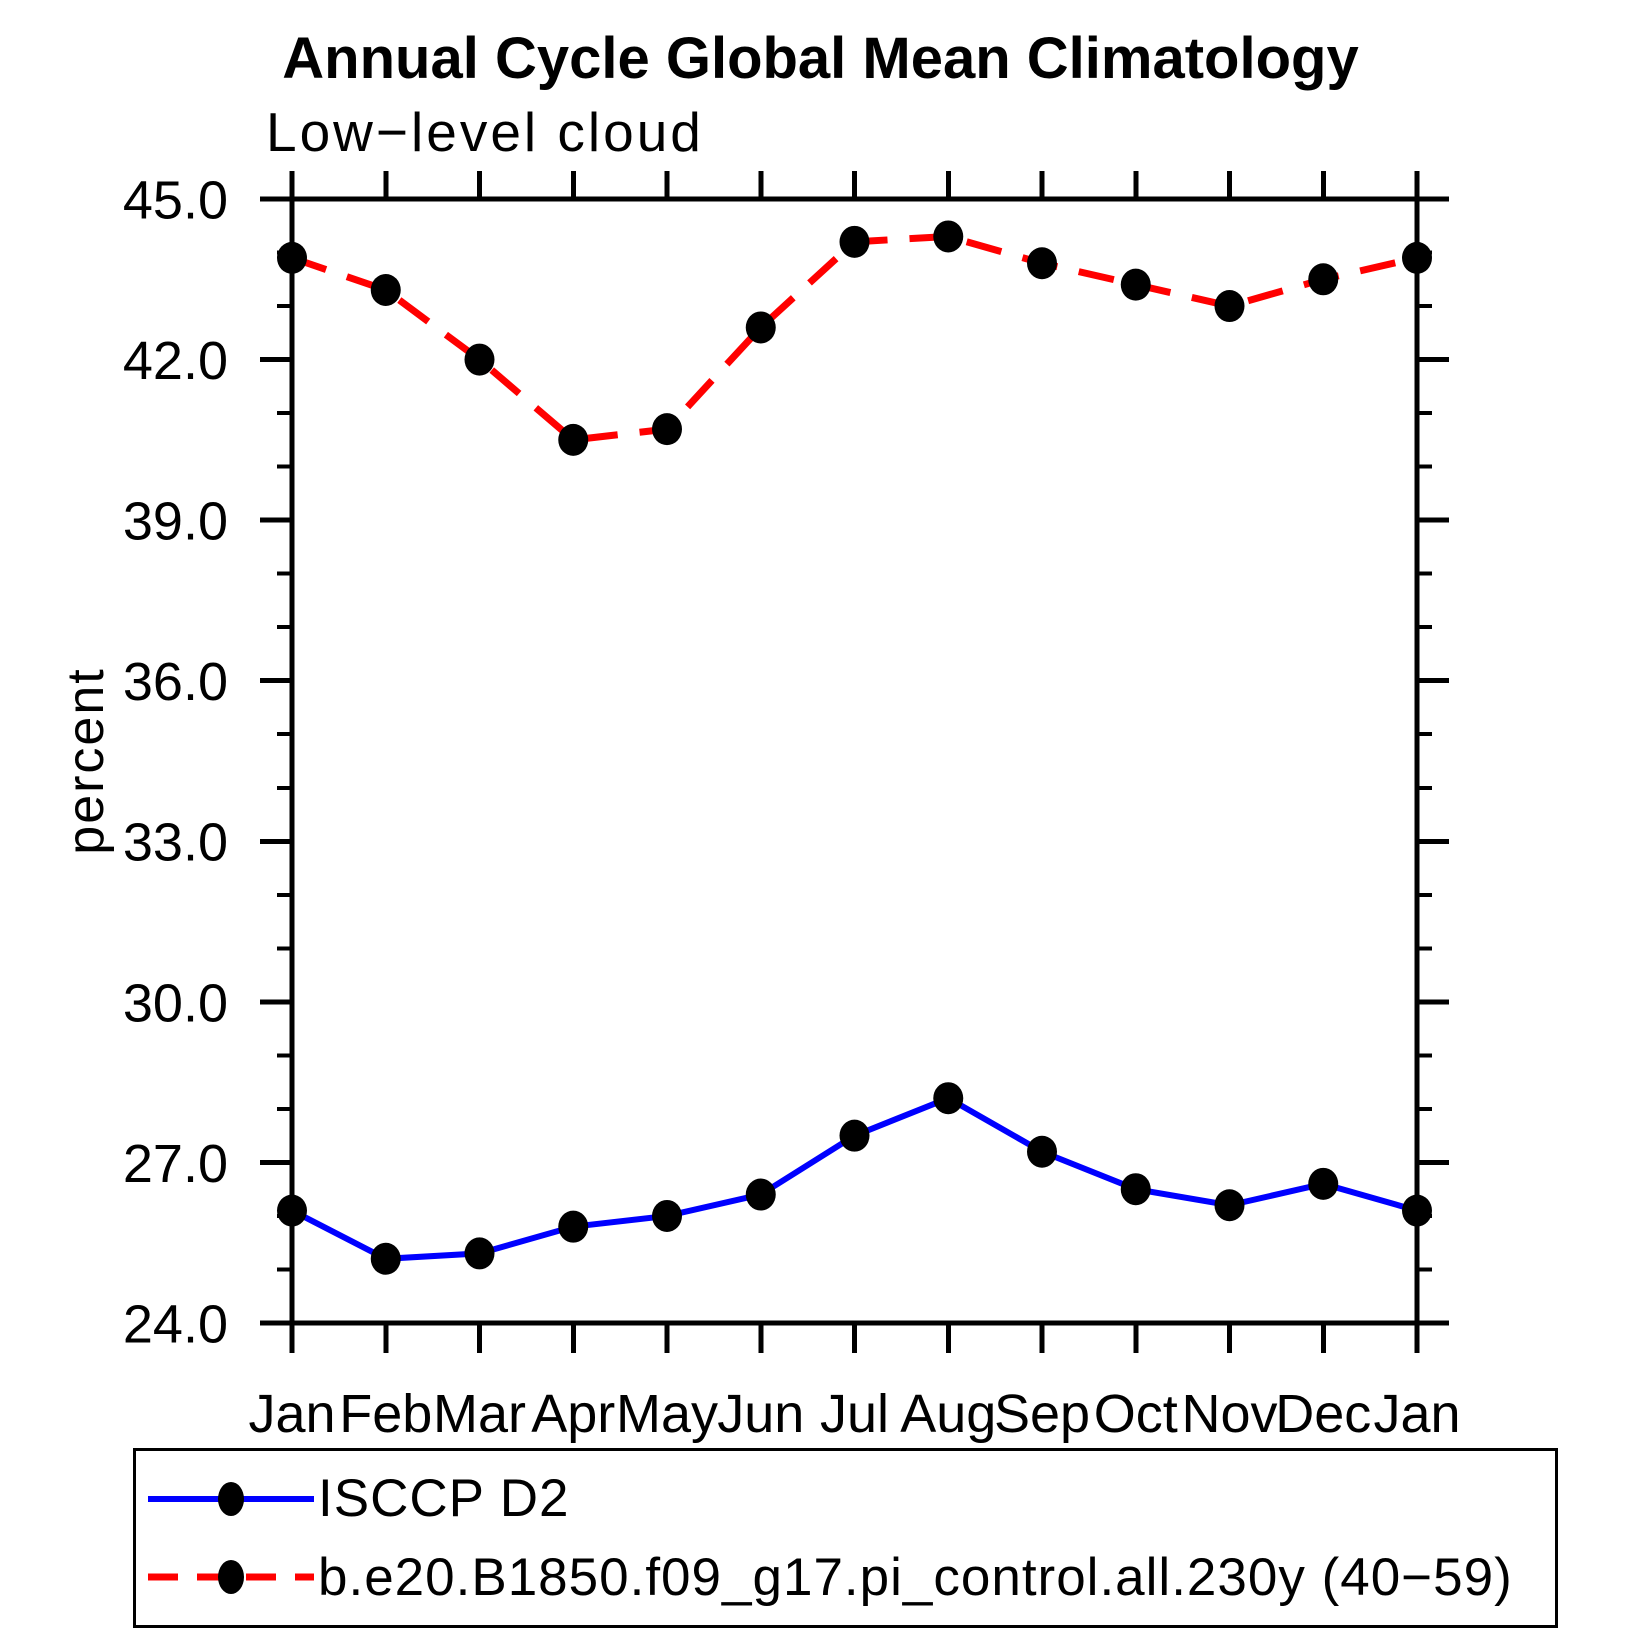 This screenshot has width=1641, height=1641. What do you see at coordinates (175, 522) in the screenshot?
I see `y-tick-label: 39.0` at bounding box center [175, 522].